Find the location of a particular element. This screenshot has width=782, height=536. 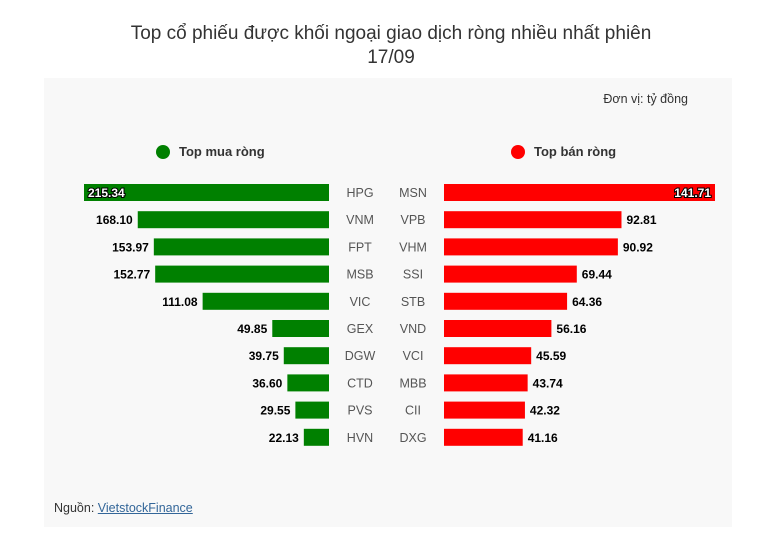

sell-category-label: SSI is located at coordinates (413, 275).